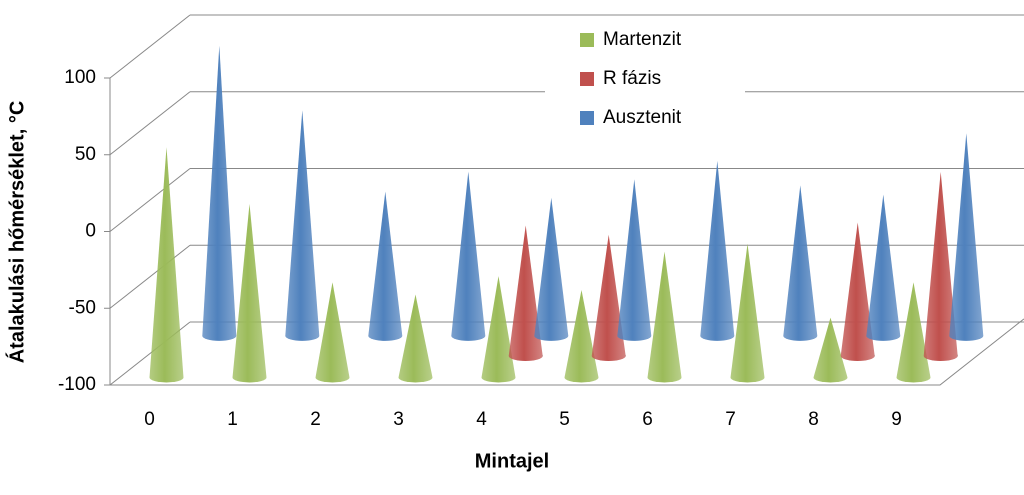 Image resolution: width=1024 pixels, height=495 pixels. Describe the element at coordinates (896, 419) in the screenshot. I see `x-tick-label: 9` at that location.